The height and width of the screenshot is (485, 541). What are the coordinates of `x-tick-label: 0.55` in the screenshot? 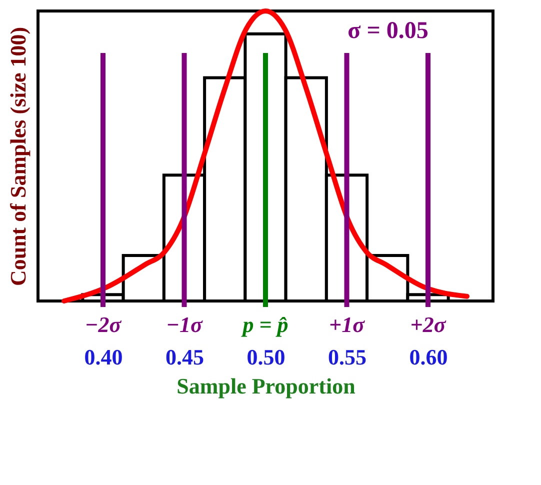 It's located at (347, 357).